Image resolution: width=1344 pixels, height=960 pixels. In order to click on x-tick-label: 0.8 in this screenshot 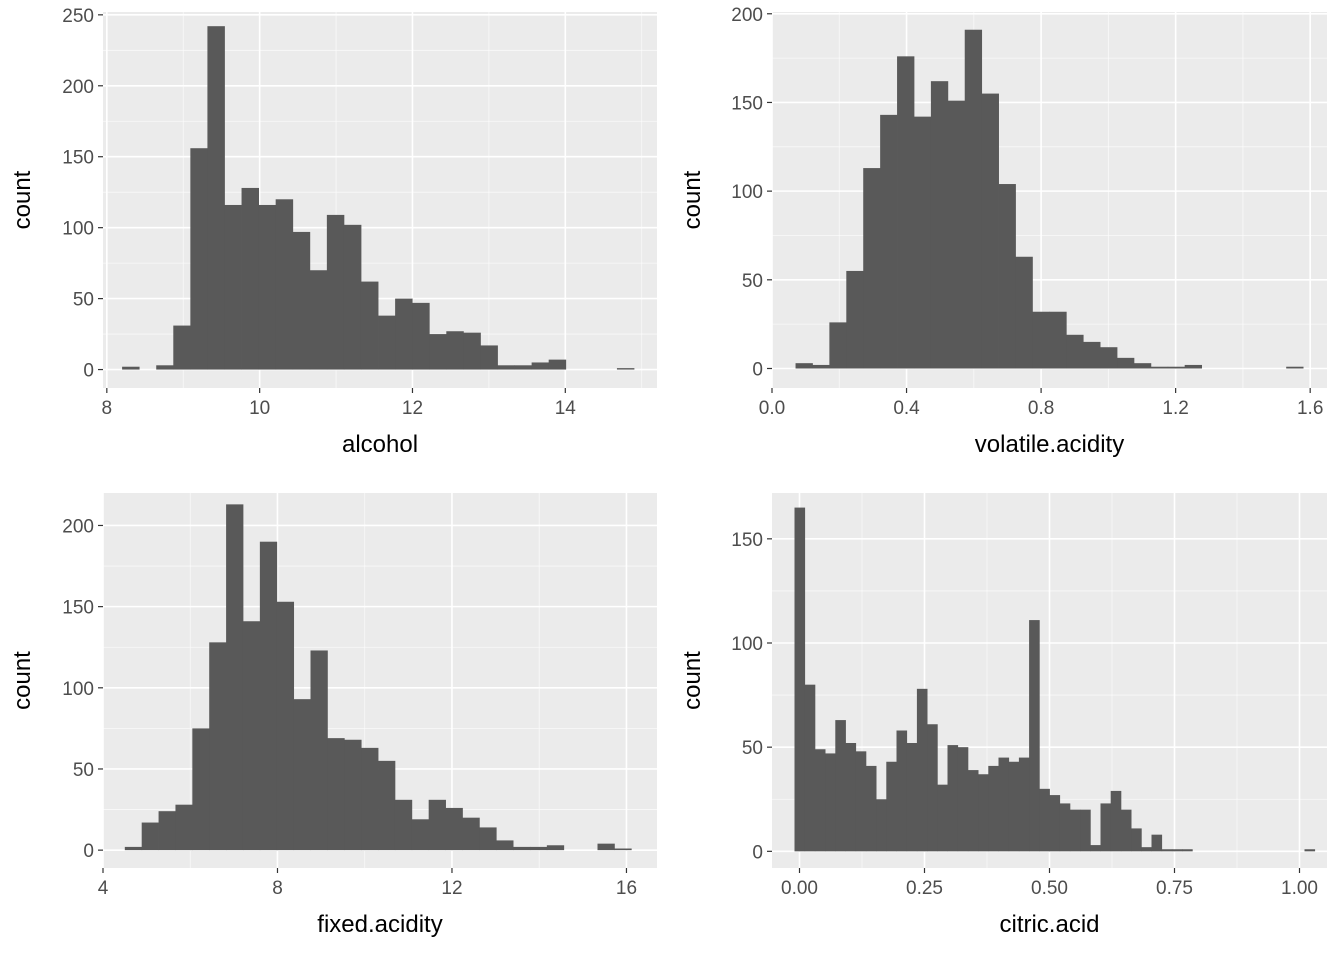, I will do `click(1041, 408)`.